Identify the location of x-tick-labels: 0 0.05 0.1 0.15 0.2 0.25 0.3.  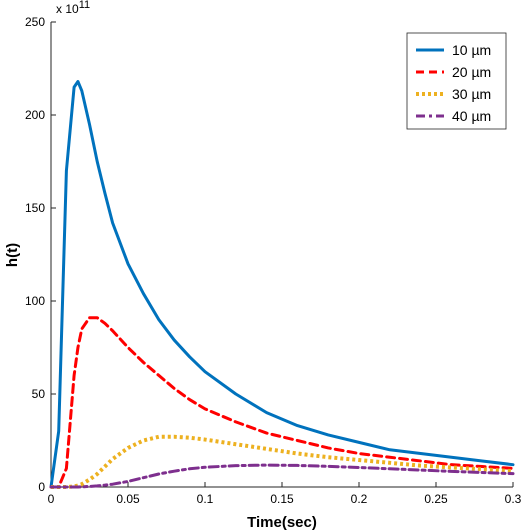
(285, 499).